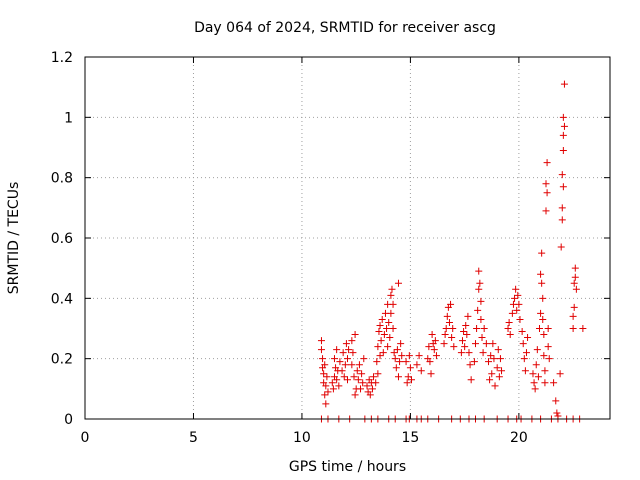 The width and height of the screenshot is (640, 480). What do you see at coordinates (14, 238) in the screenshot?
I see `y-axis-label: SRMTID / TECUs` at bounding box center [14, 238].